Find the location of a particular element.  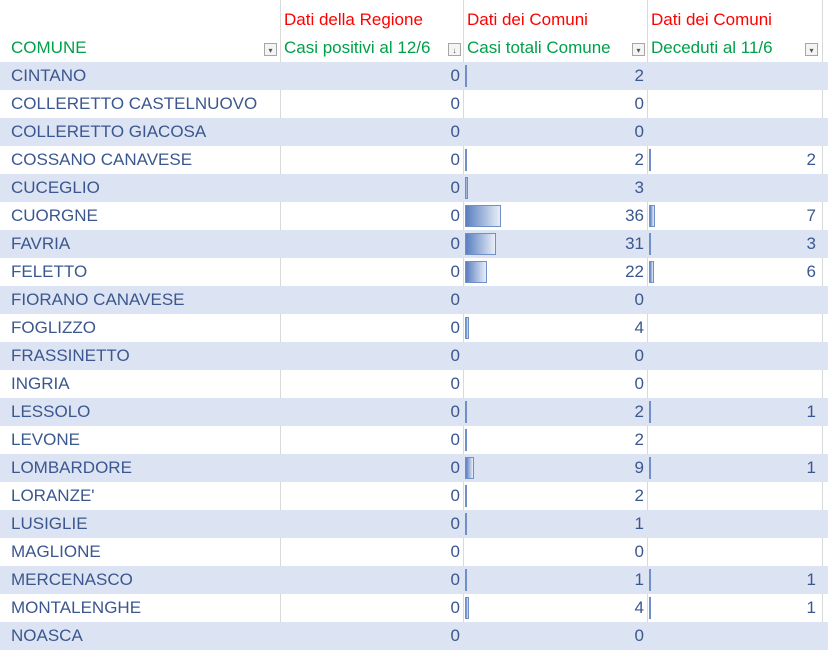

cell-comune: LORANZE' is located at coordinates (143, 496).